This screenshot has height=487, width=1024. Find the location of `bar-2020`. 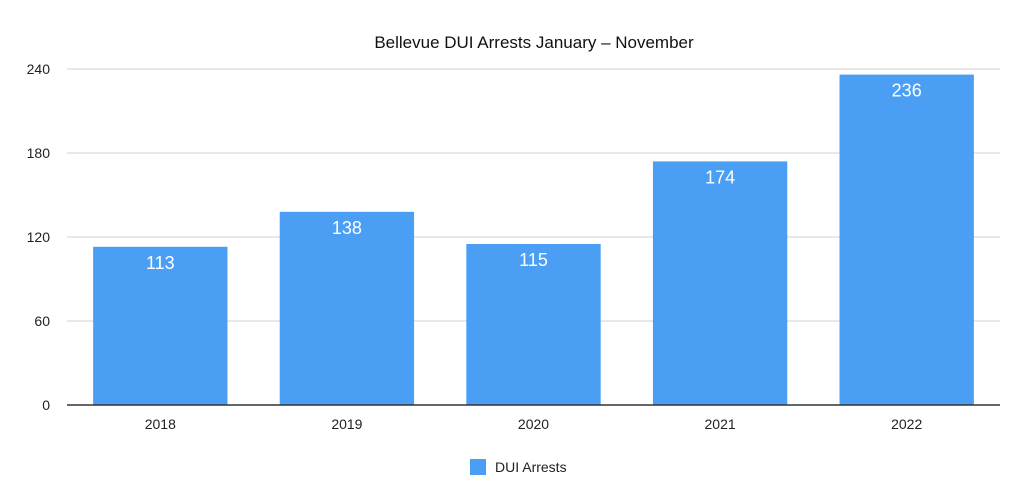

bar-2020 is located at coordinates (533, 324).